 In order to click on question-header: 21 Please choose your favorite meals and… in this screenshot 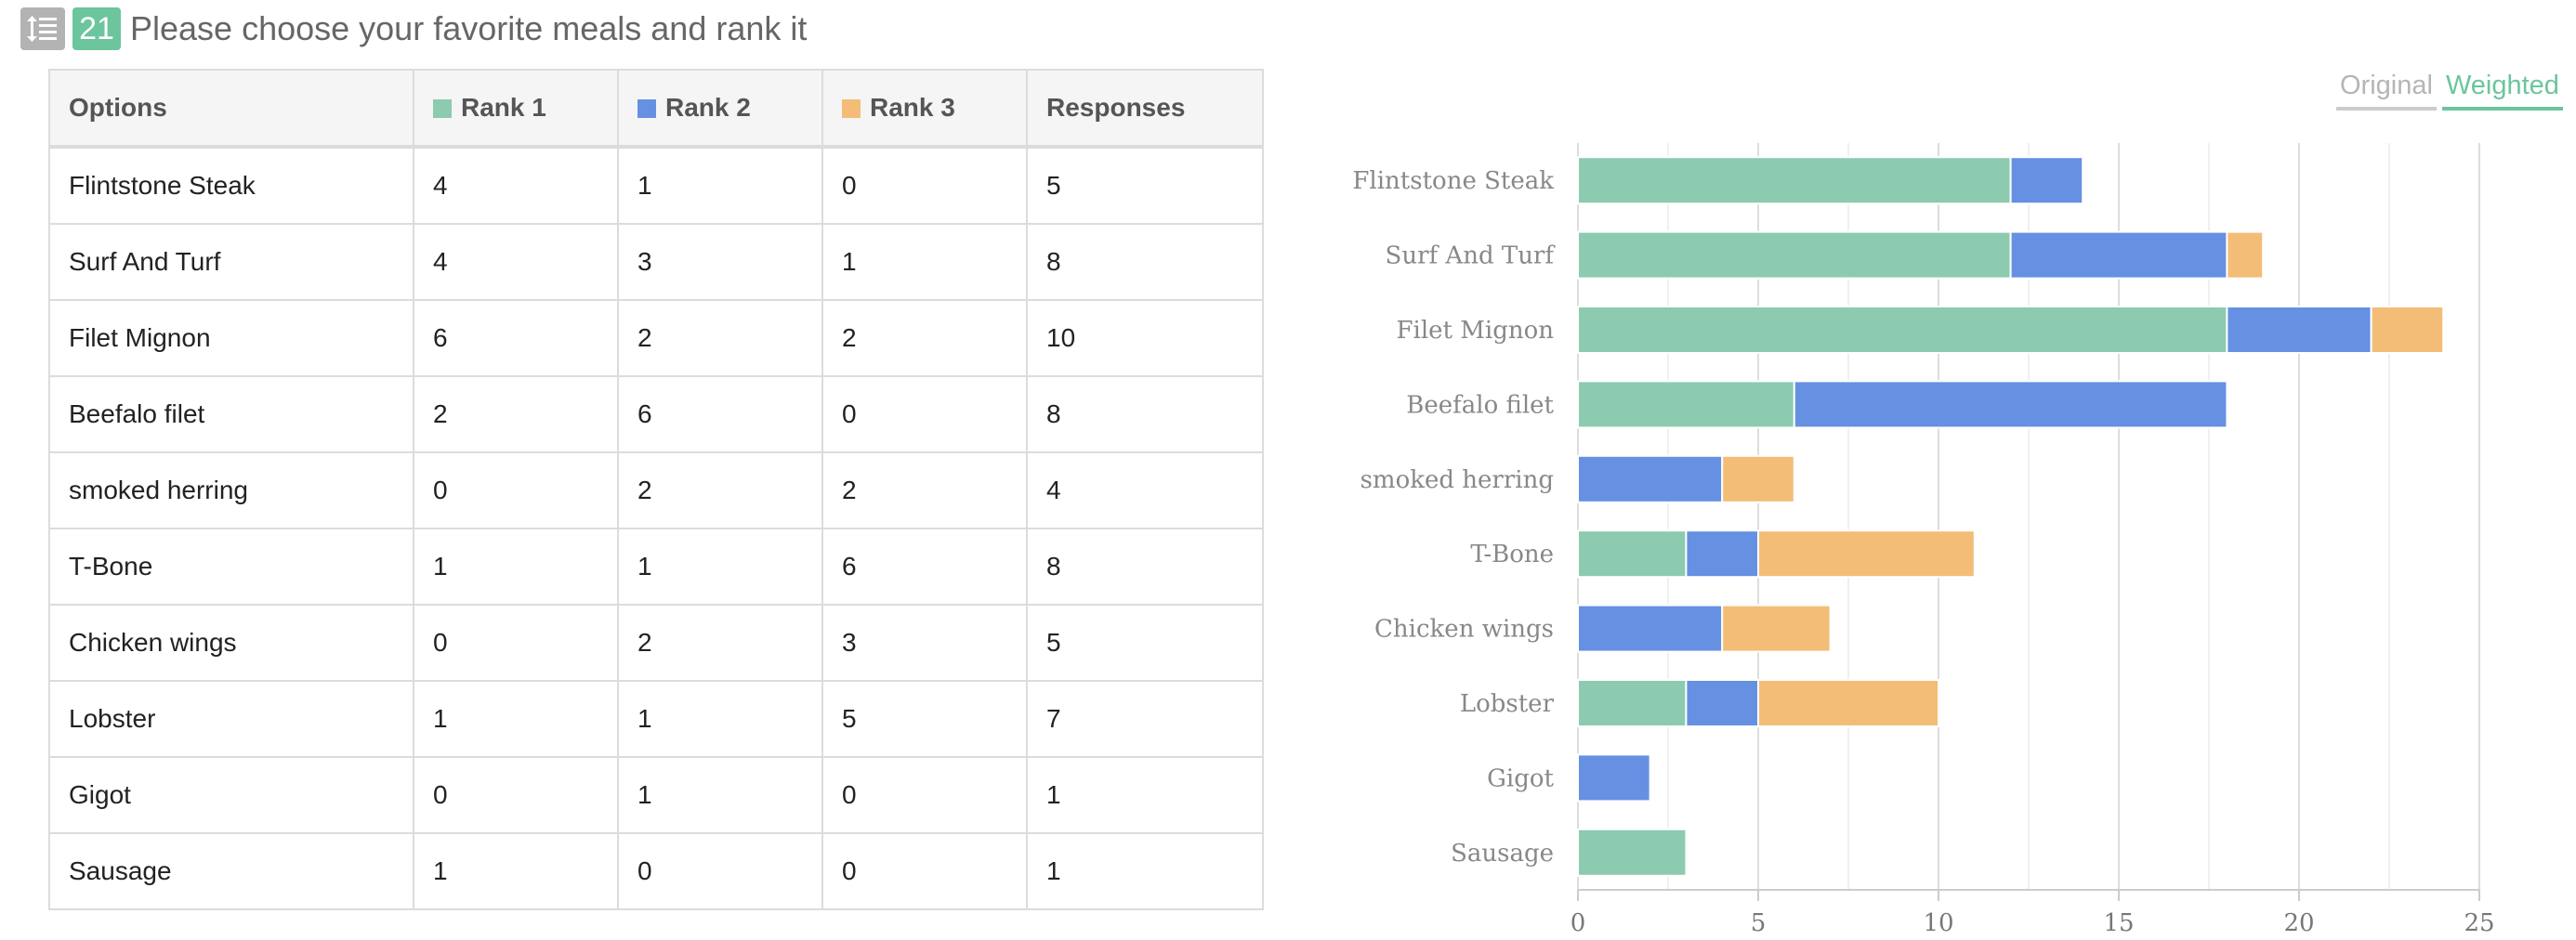, I will do `click(413, 29)`.